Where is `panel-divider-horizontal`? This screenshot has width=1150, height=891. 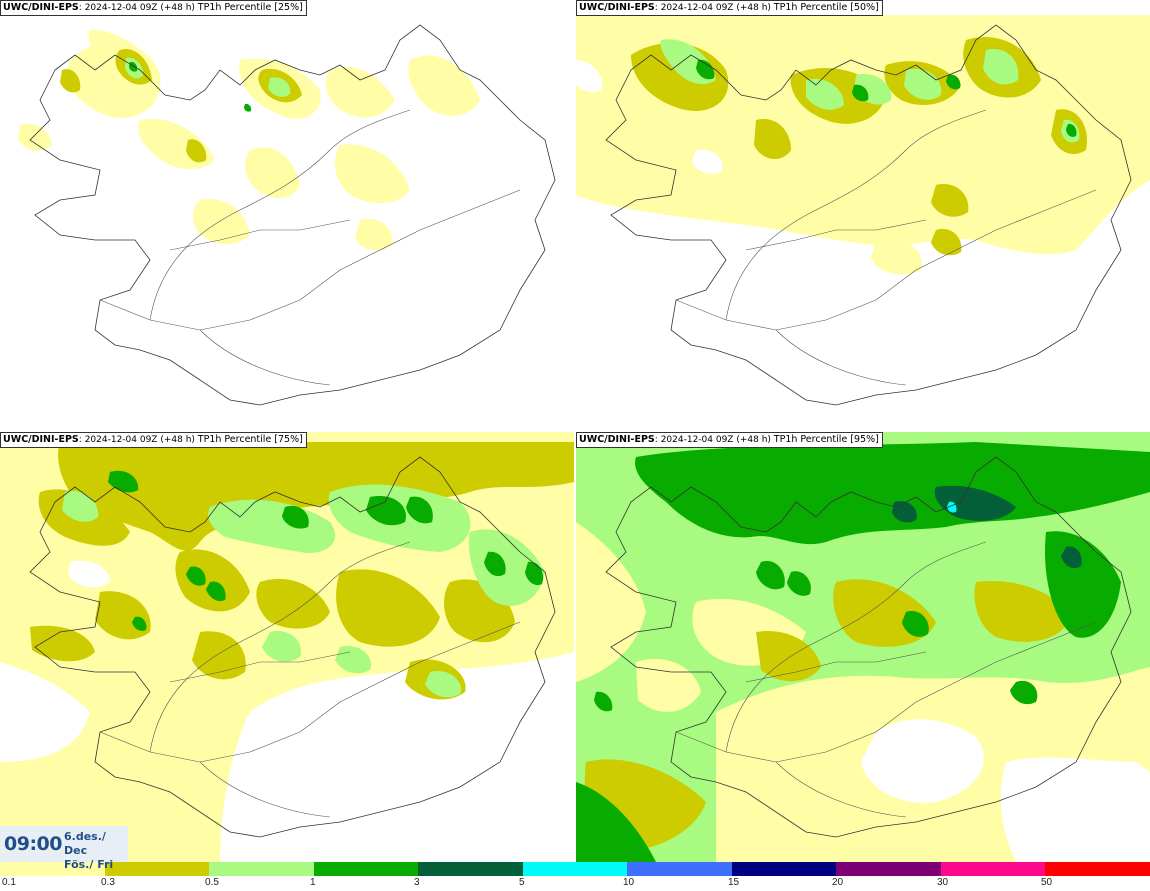
panel-divider-horizontal is located at coordinates (575, 431).